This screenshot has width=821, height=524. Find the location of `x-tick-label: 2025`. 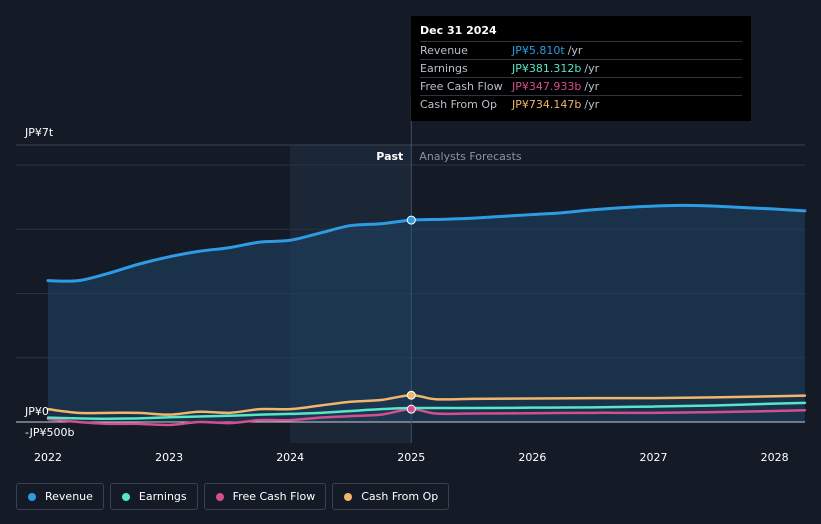

x-tick-label: 2025 is located at coordinates (411, 457).